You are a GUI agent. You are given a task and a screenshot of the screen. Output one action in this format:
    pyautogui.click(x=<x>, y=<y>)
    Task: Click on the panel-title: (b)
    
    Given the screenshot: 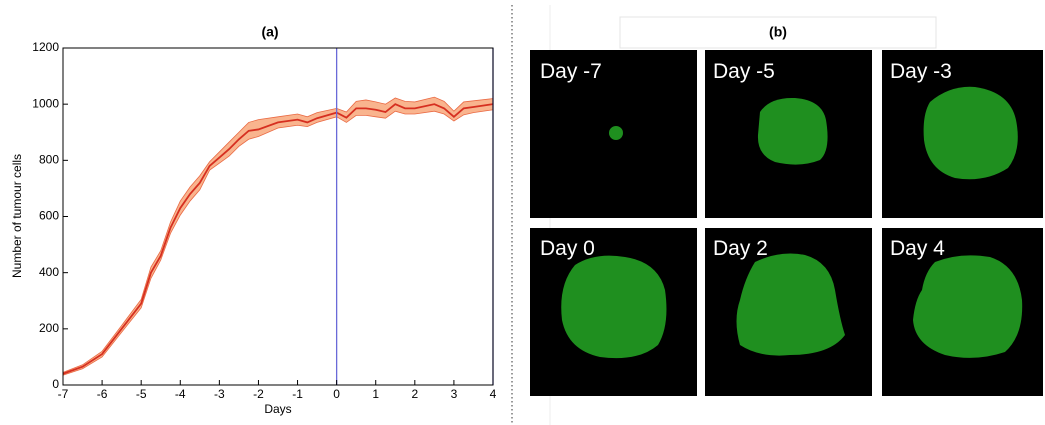 What is the action you would take?
    pyautogui.click(x=778, y=32)
    